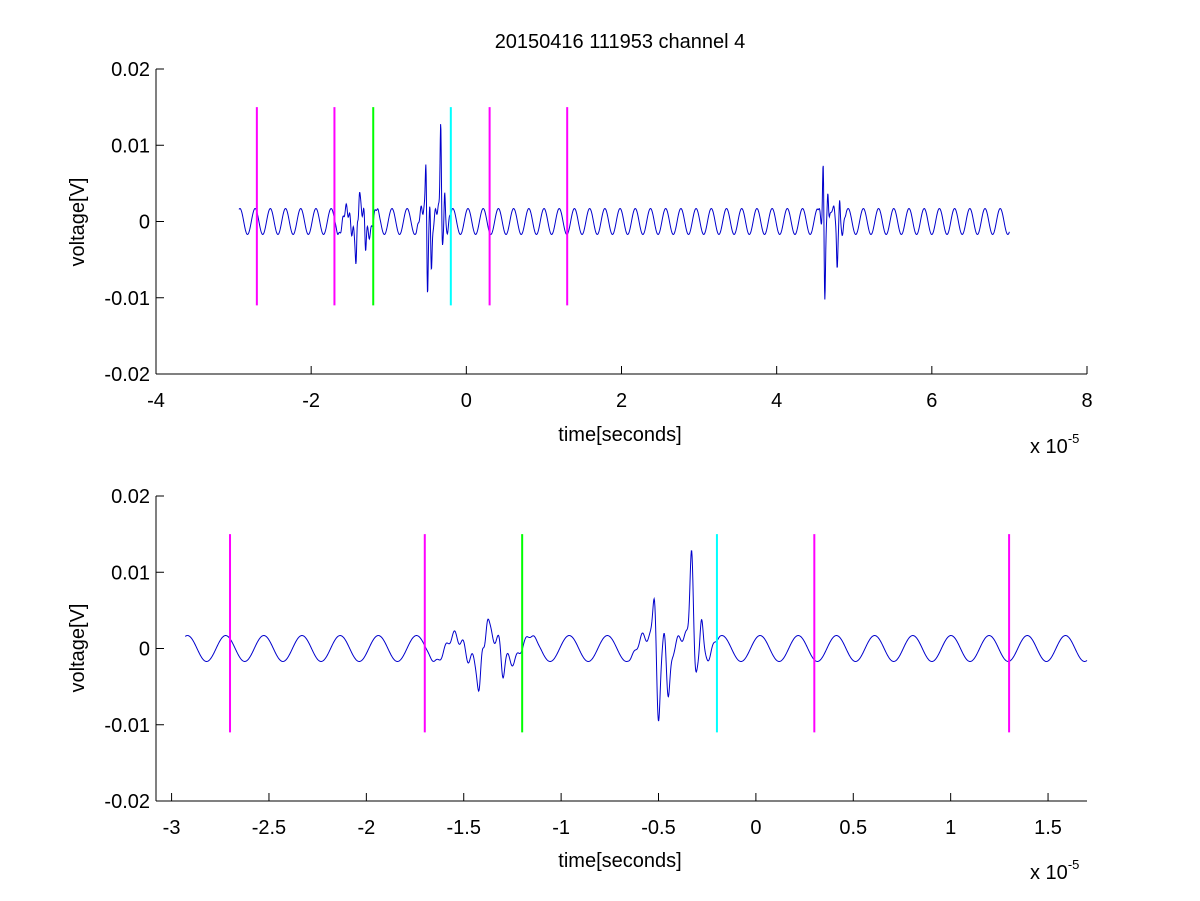  Describe the element at coordinates (130, 497) in the screenshot. I see `bottom-plot-y-tick-label: 0.02` at that location.